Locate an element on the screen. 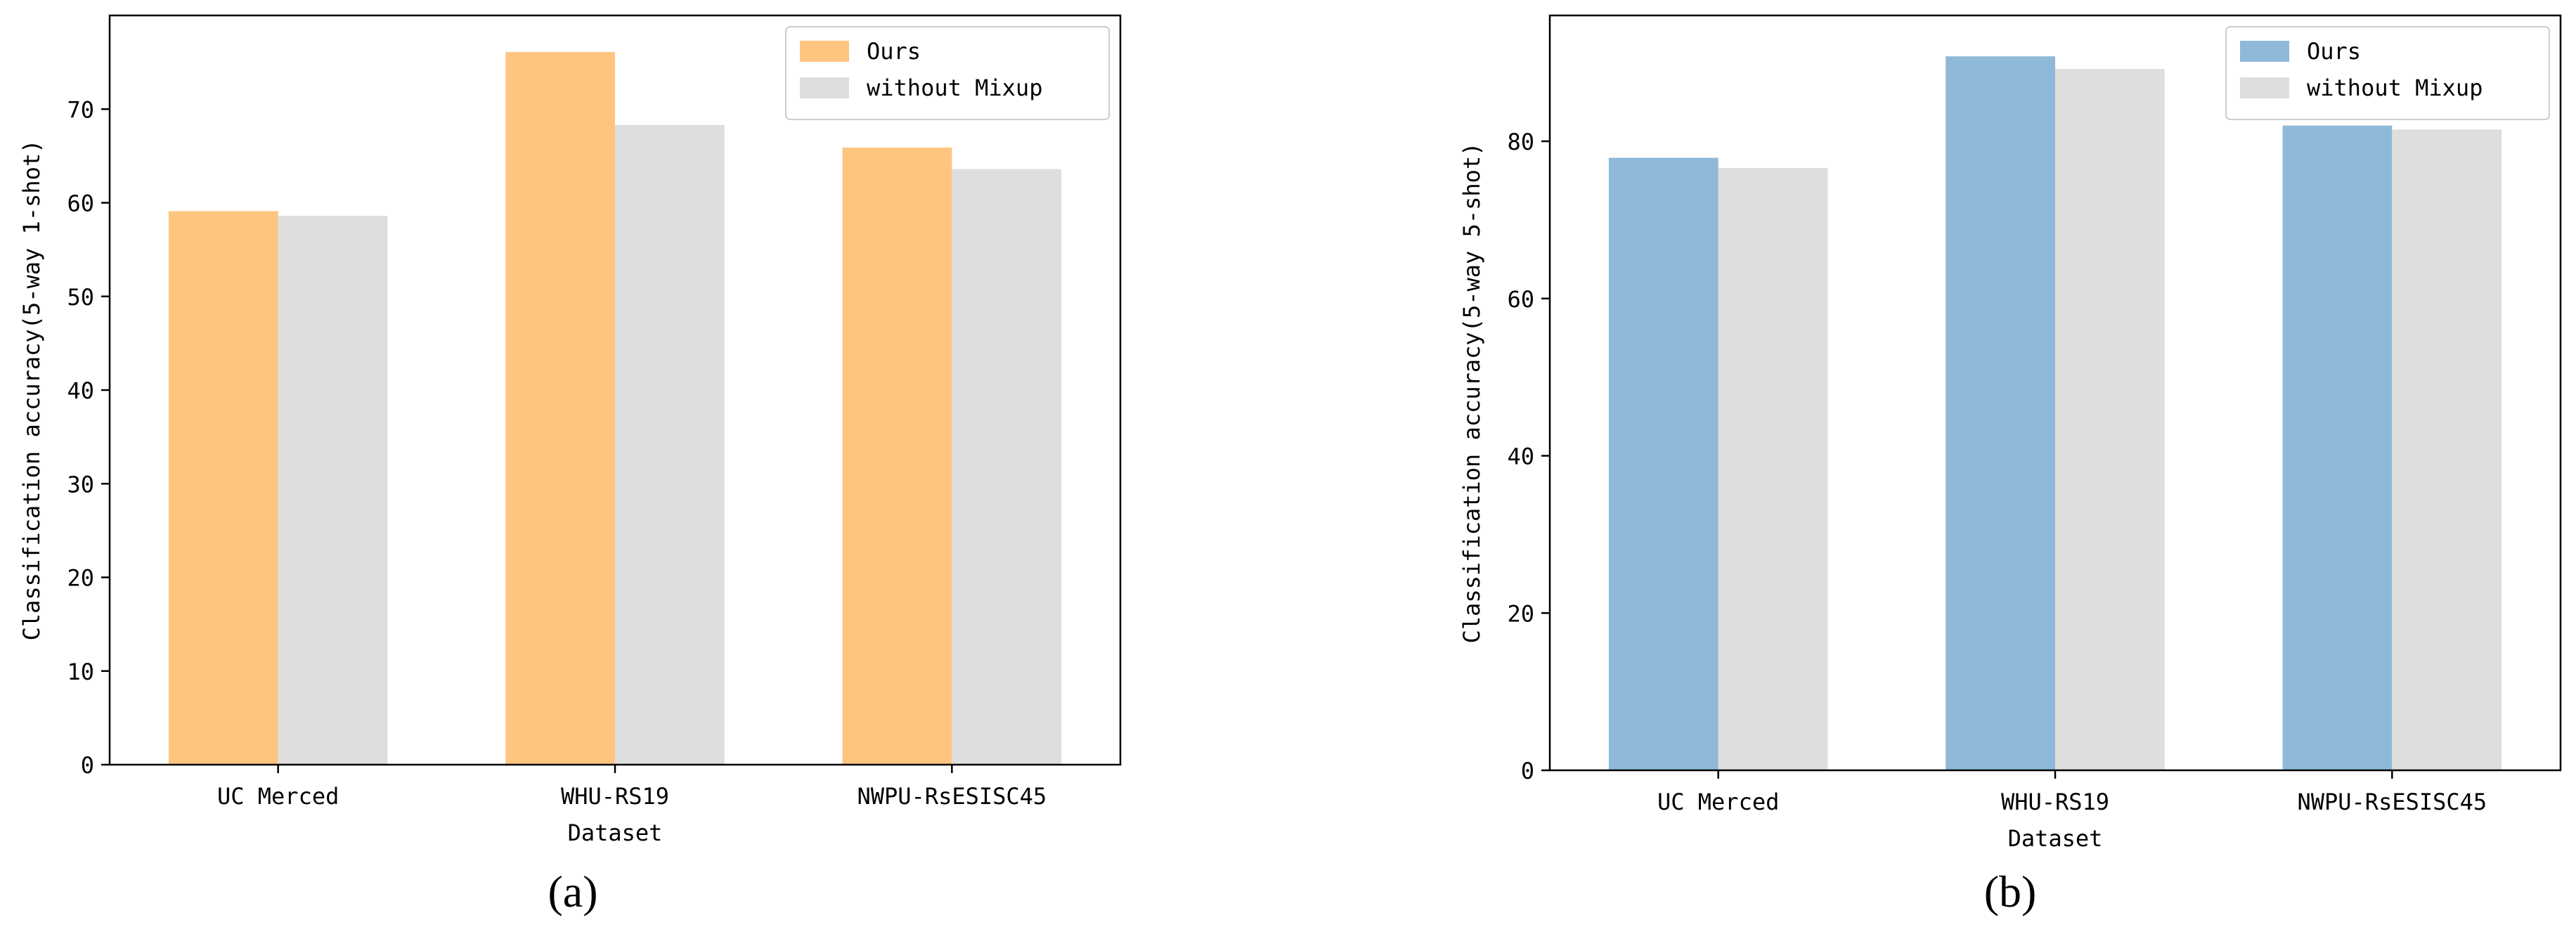 This screenshot has width=2576, height=946. y-axis-label: Classification accuracy(5-way 5-shot) is located at coordinates (1471, 393).